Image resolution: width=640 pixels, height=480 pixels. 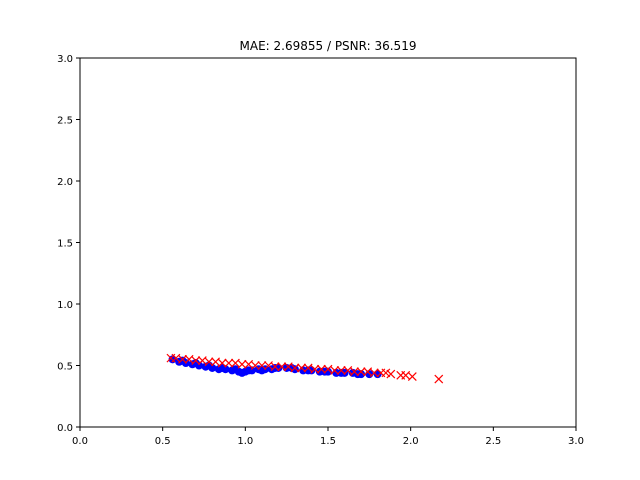 What do you see at coordinates (576, 441) in the screenshot?
I see `x-tick-label: 3.0` at bounding box center [576, 441].